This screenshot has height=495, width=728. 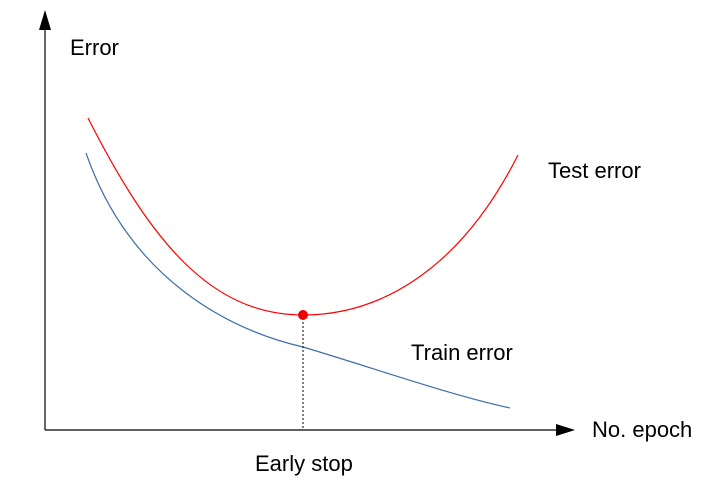 What do you see at coordinates (594, 170) in the screenshot?
I see `test-error-label: Test error` at bounding box center [594, 170].